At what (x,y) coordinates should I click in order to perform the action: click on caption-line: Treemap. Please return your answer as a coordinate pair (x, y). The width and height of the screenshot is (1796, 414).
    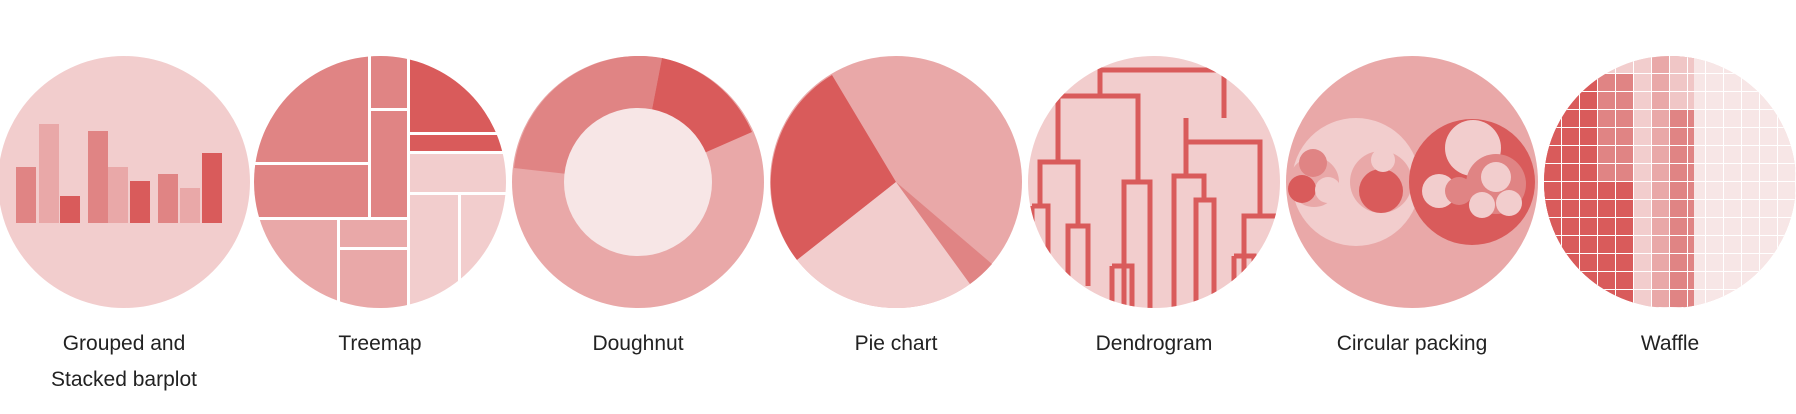
    Looking at the image, I should click on (380, 343).